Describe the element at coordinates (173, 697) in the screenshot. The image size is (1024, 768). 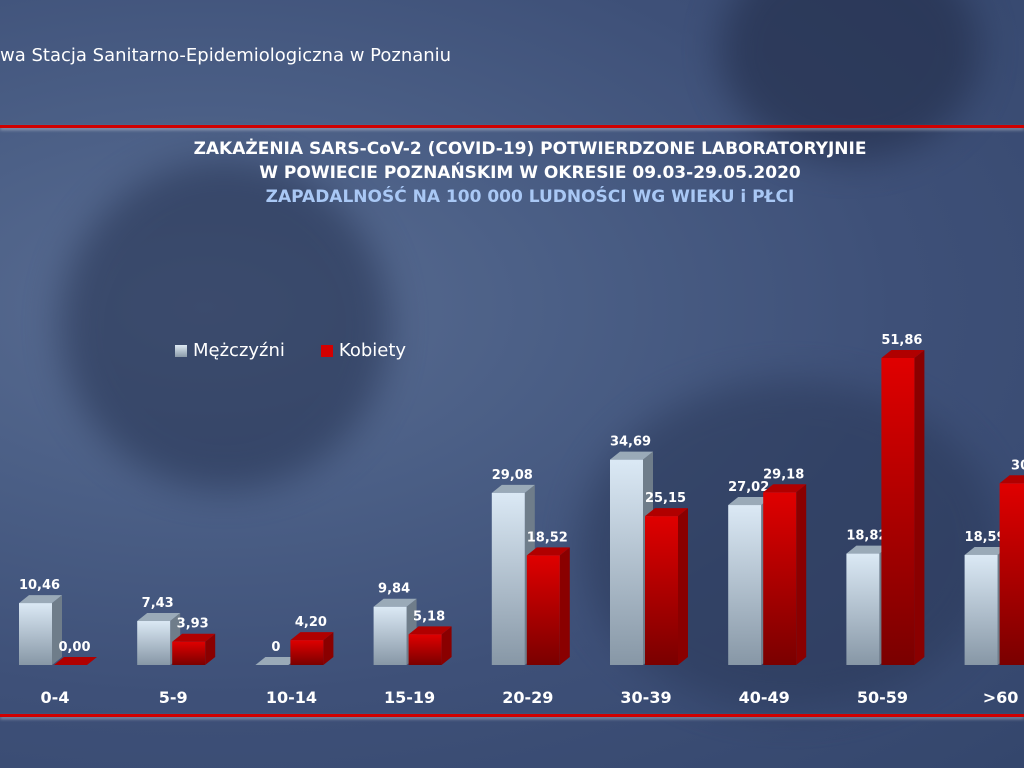
I see `category-label: 5-9` at that location.